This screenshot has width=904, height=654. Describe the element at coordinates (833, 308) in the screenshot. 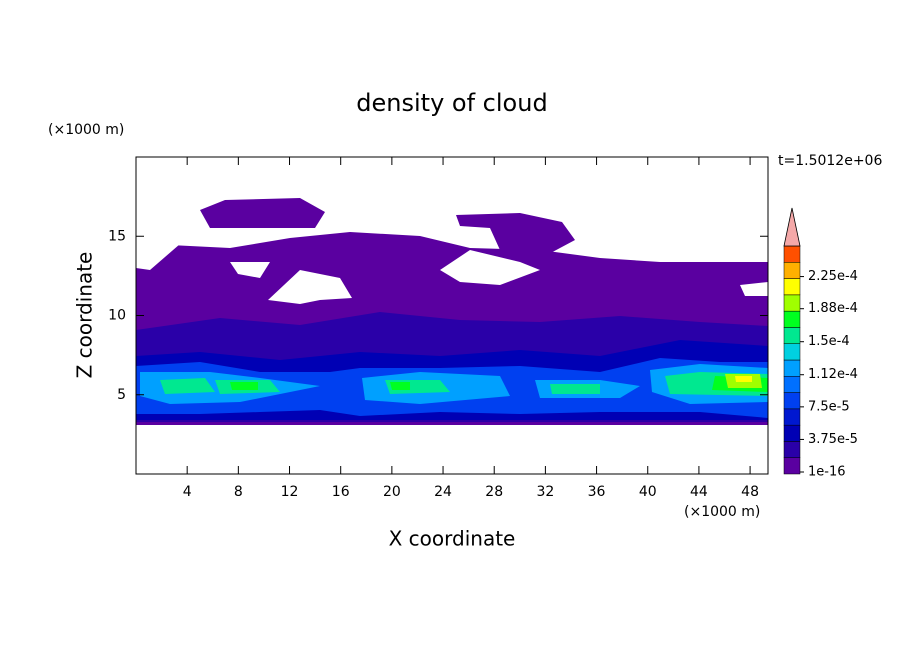

I see `colorbar-label: 1.88e-4` at that location.